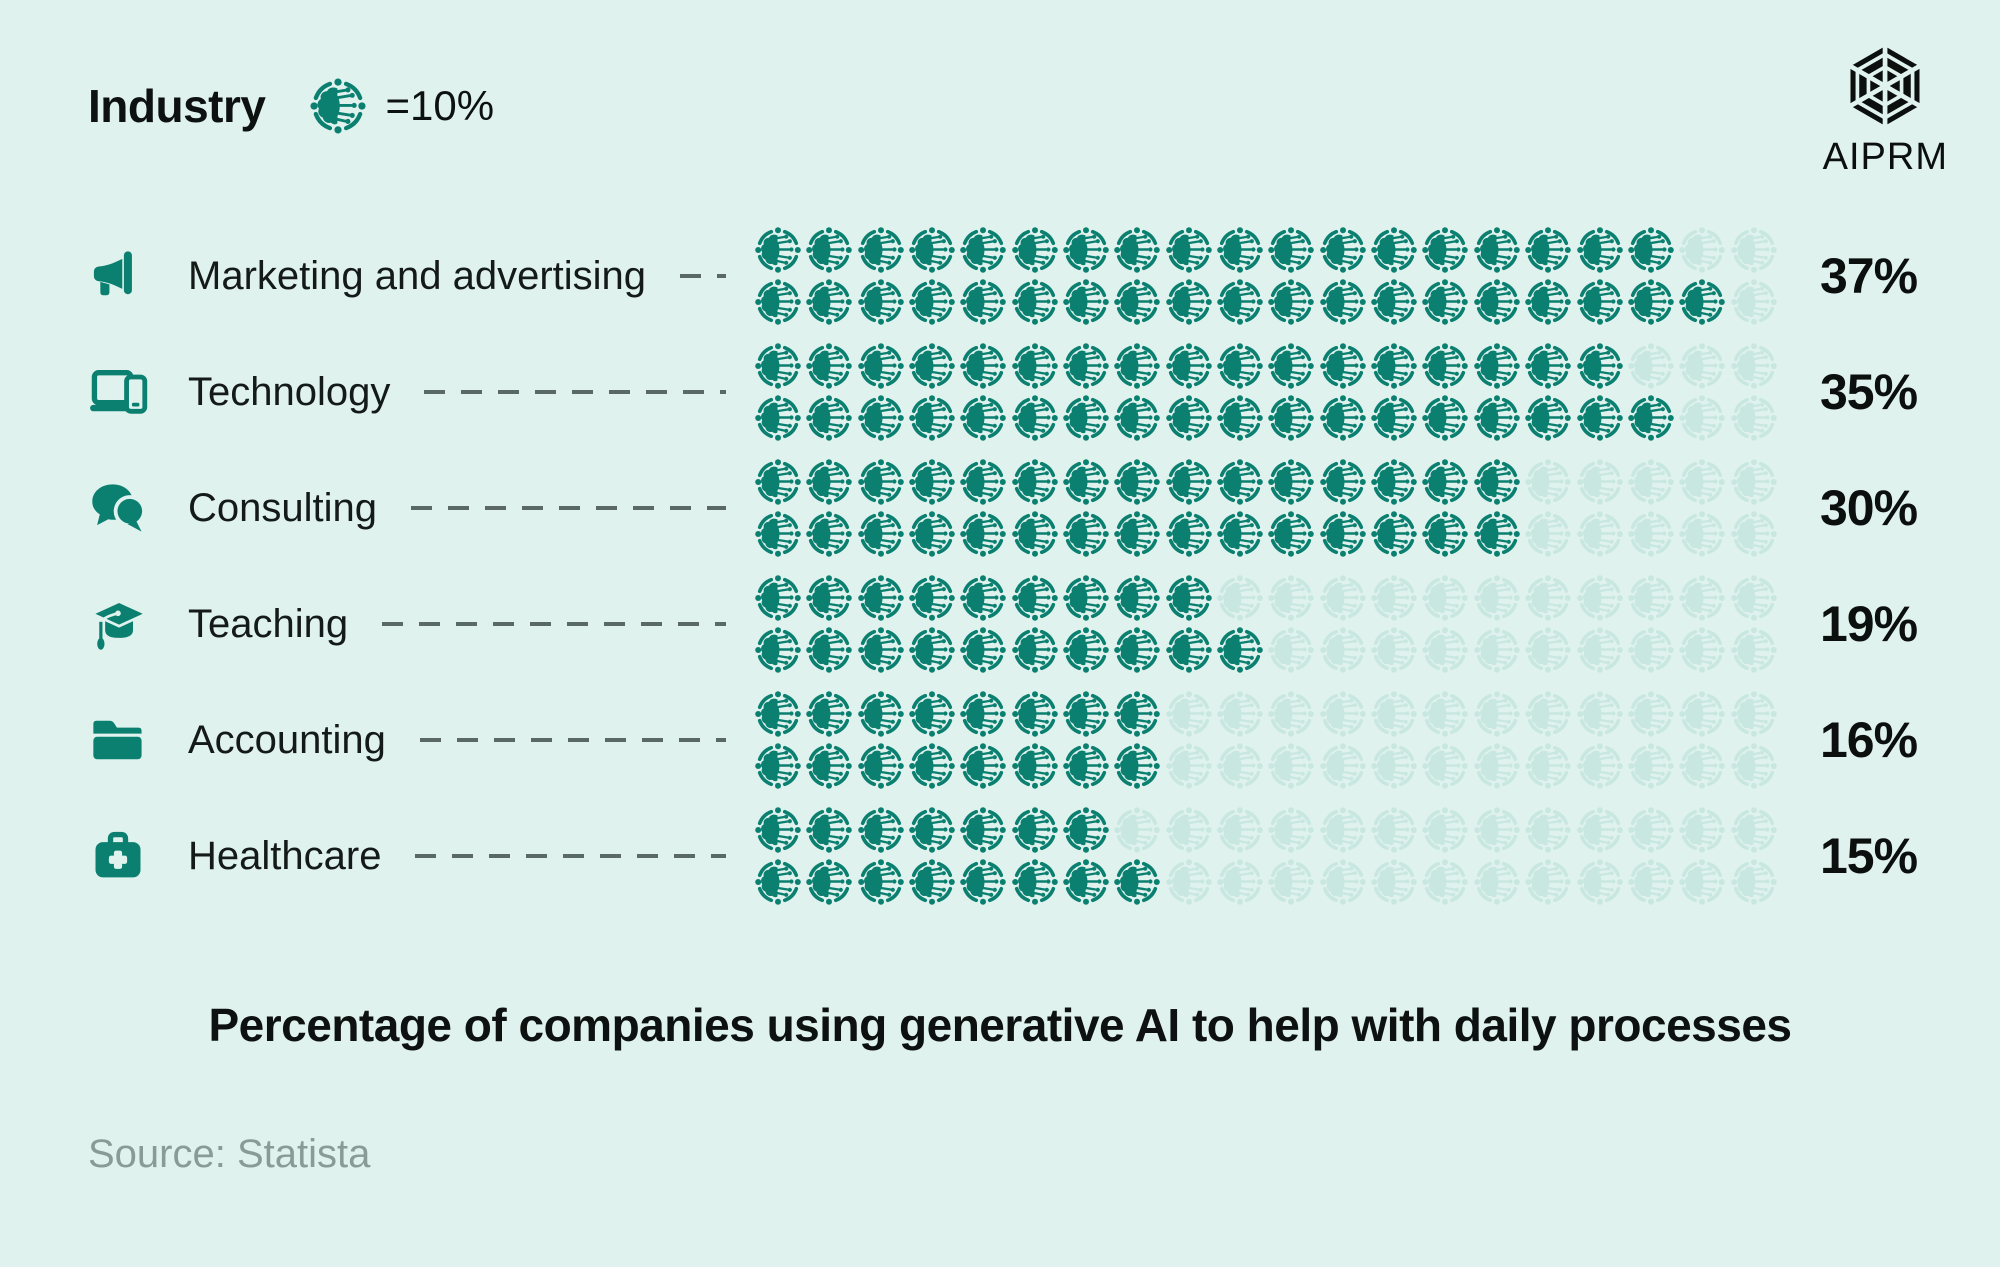  Describe the element at coordinates (1022, 392) in the screenshot. I see `industry-row: Technology 35%` at that location.